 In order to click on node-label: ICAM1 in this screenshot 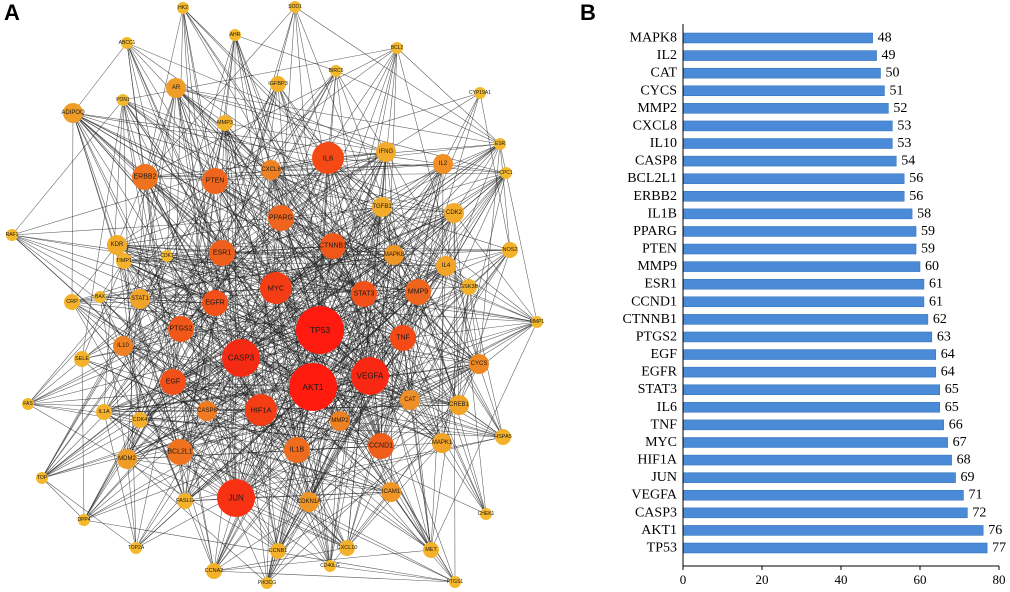, I will do `click(391, 492)`.